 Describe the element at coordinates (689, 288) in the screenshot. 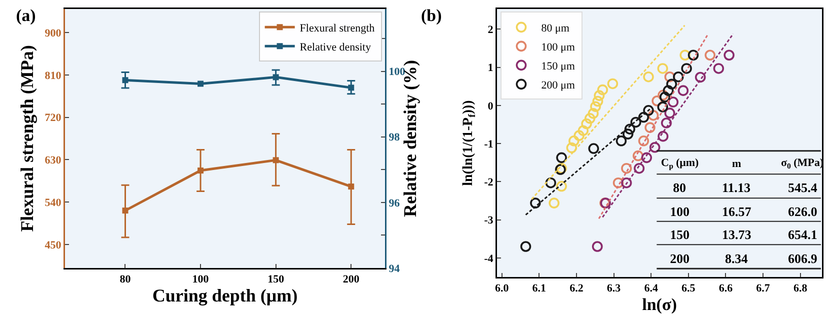

I see `x-tick-label: 6.5` at that location.